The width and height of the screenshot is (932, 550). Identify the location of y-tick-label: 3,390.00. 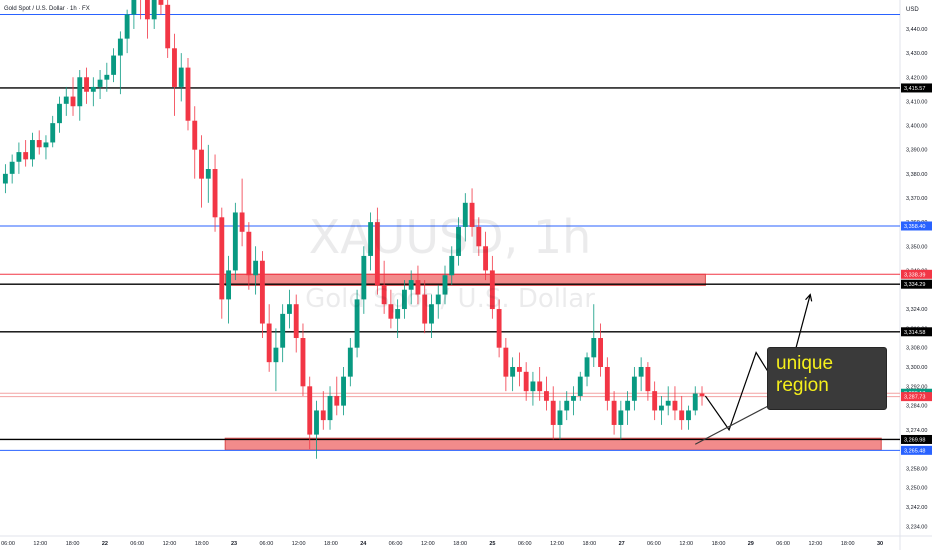
(916, 151).